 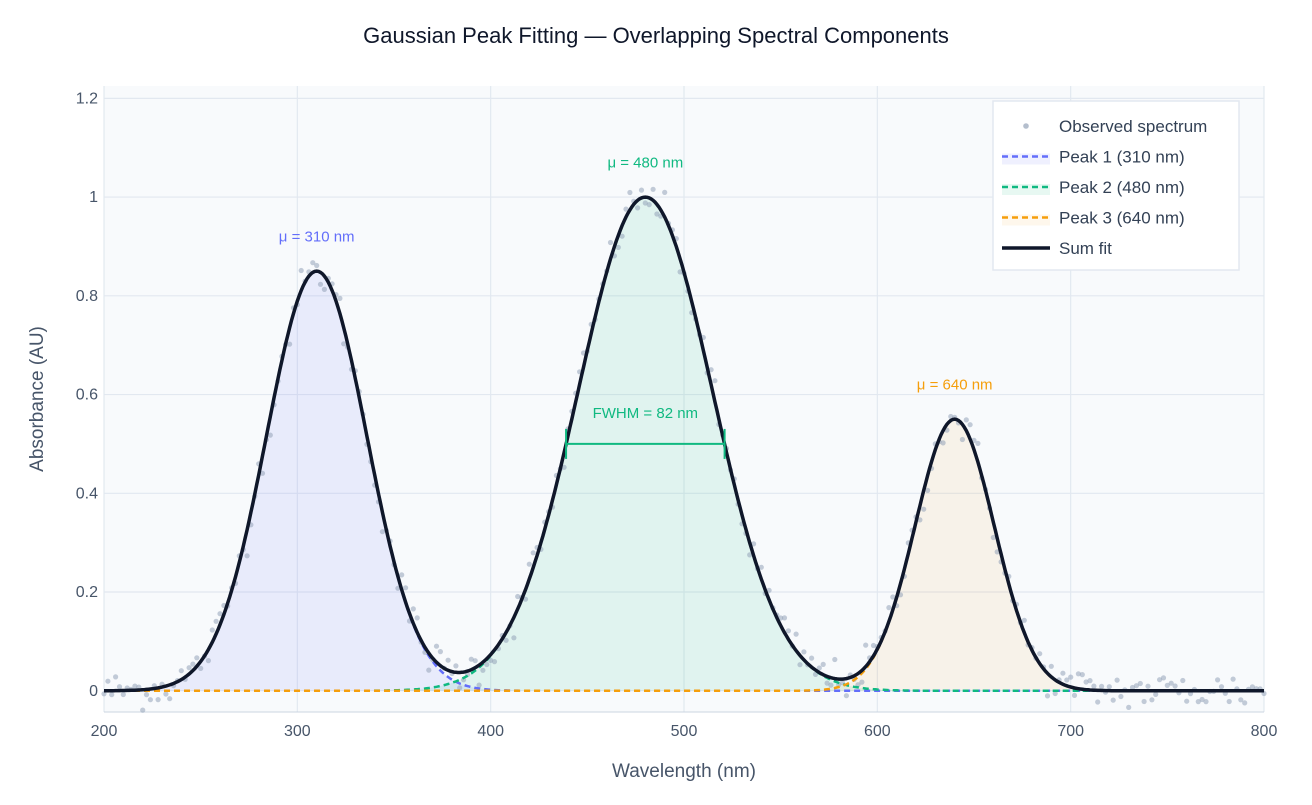 I want to click on legend-item: Peak 3 (640 nm), so click(x=1093, y=218).